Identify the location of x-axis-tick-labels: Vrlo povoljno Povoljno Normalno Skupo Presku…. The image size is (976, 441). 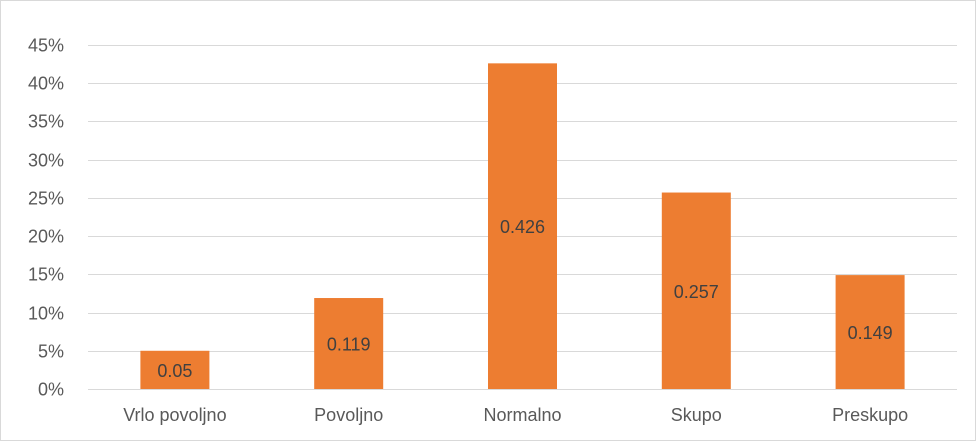
(515, 415).